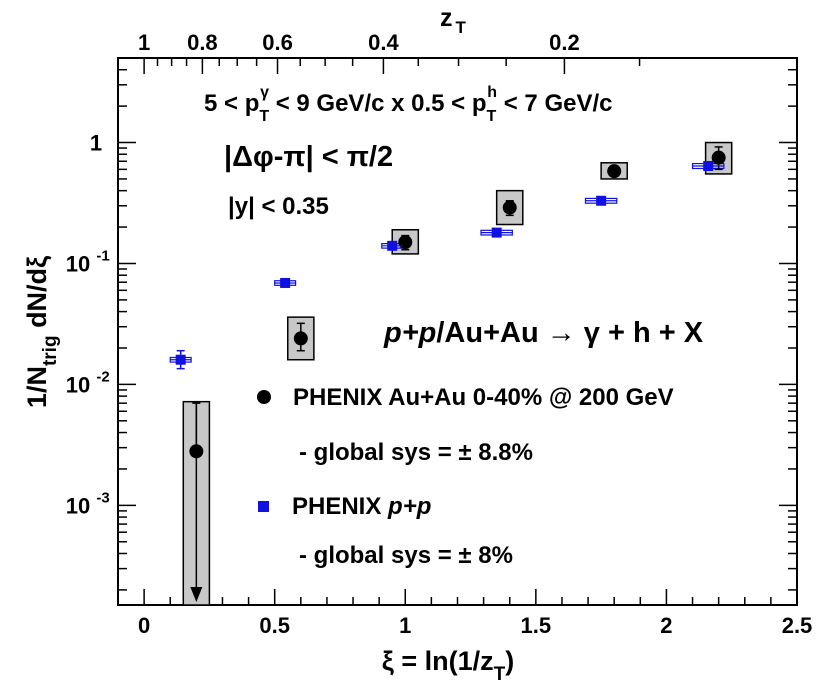 This screenshot has width=832, height=696. What do you see at coordinates (448, 665) in the screenshot?
I see `x-axis-title: ξ = ln(1/zT)` at bounding box center [448, 665].